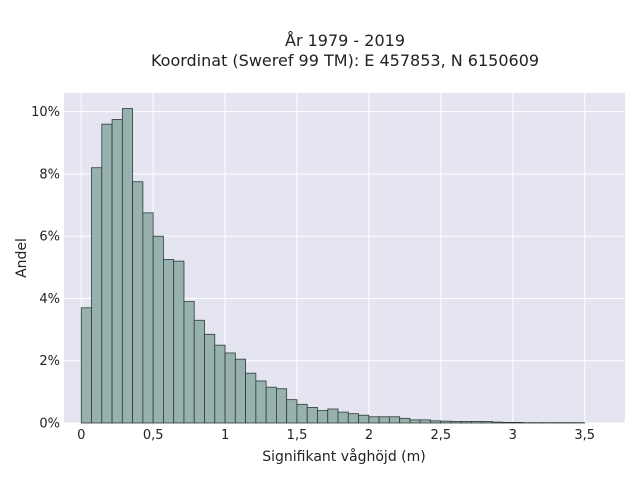 The width and height of the screenshot is (640, 480). I want to click on y-axis-title: Andel, so click(22, 258).